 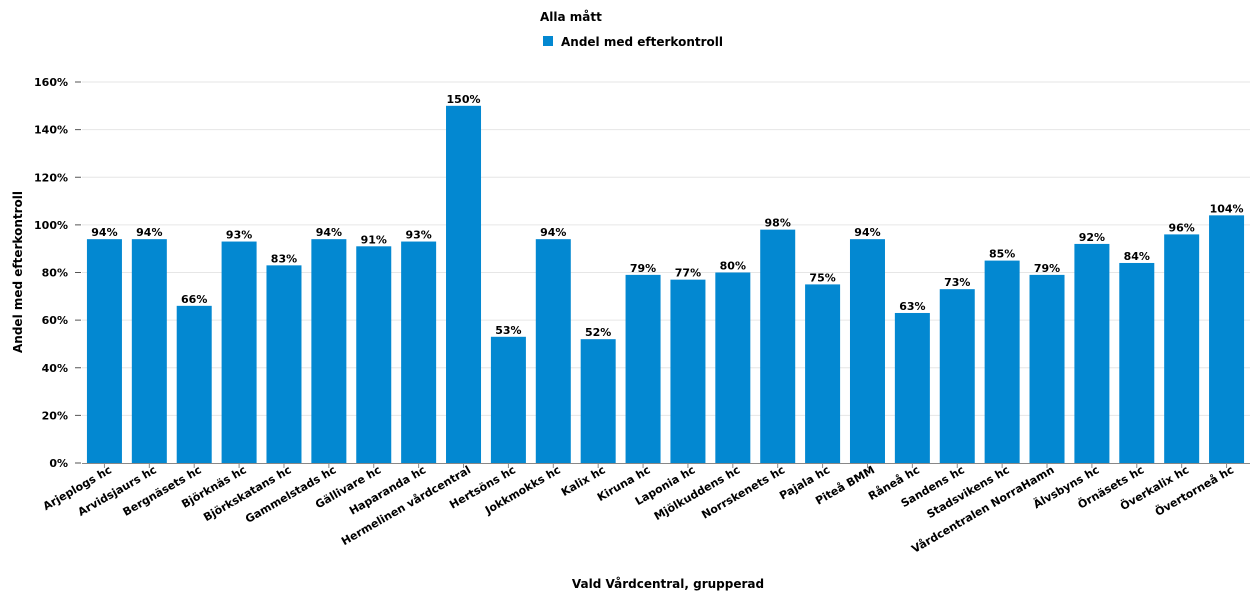 I want to click on x-category-label: Arvidsjaurs hc, so click(x=117, y=491).